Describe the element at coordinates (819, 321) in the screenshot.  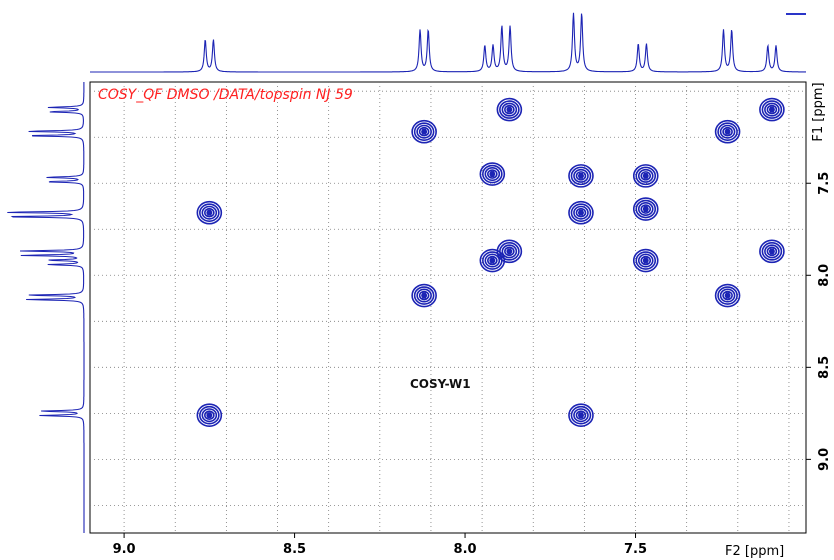
I see `y-axis-ticks: 7.5 8.0 8.5 9.0` at that location.